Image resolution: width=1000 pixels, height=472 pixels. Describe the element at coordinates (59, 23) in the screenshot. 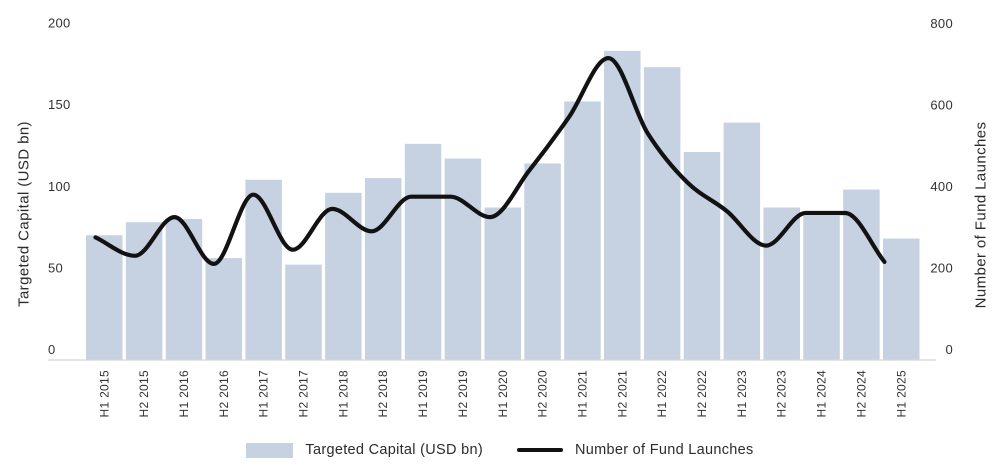

I see `left-tick-label: 200` at that location.